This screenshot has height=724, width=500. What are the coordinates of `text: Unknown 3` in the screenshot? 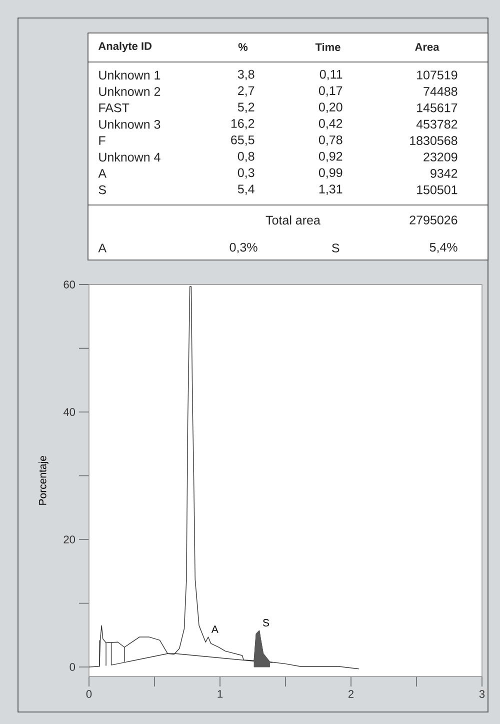 It's located at (129, 124).